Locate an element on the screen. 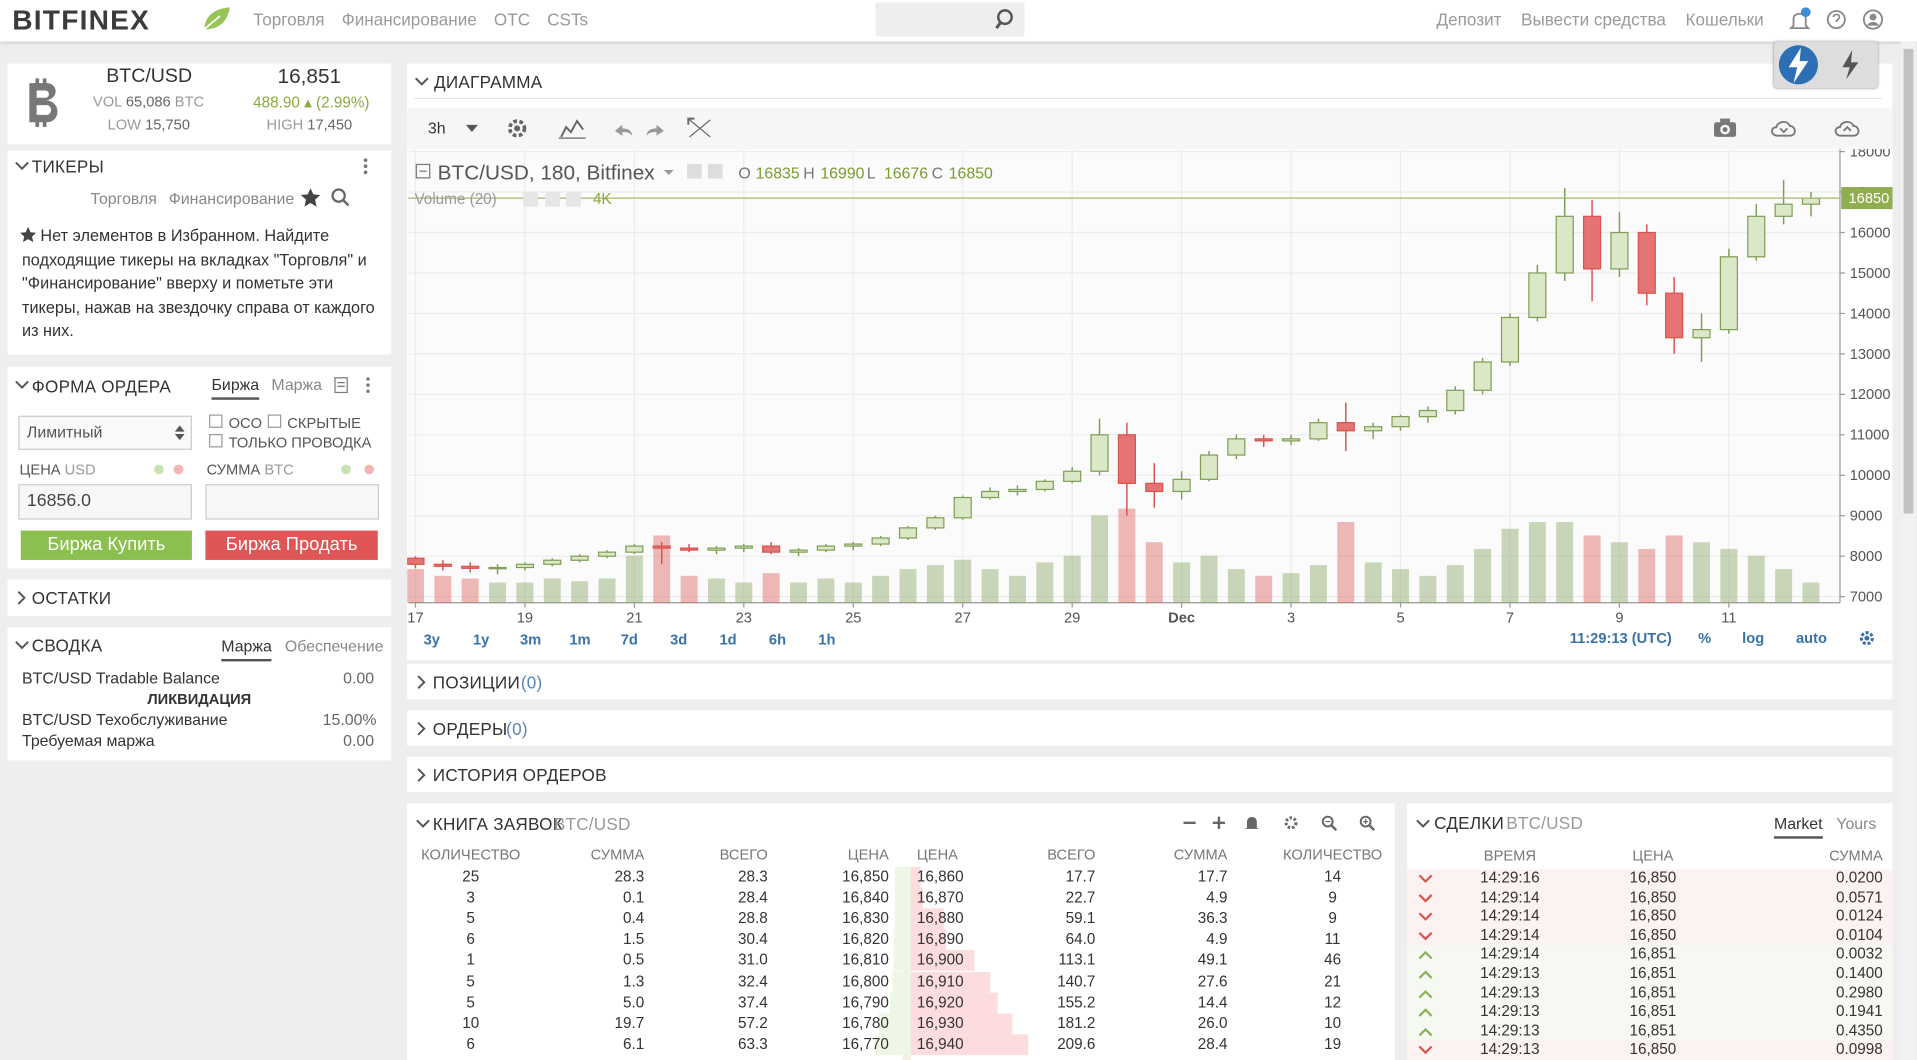  tab: Торговля is located at coordinates (123, 198).